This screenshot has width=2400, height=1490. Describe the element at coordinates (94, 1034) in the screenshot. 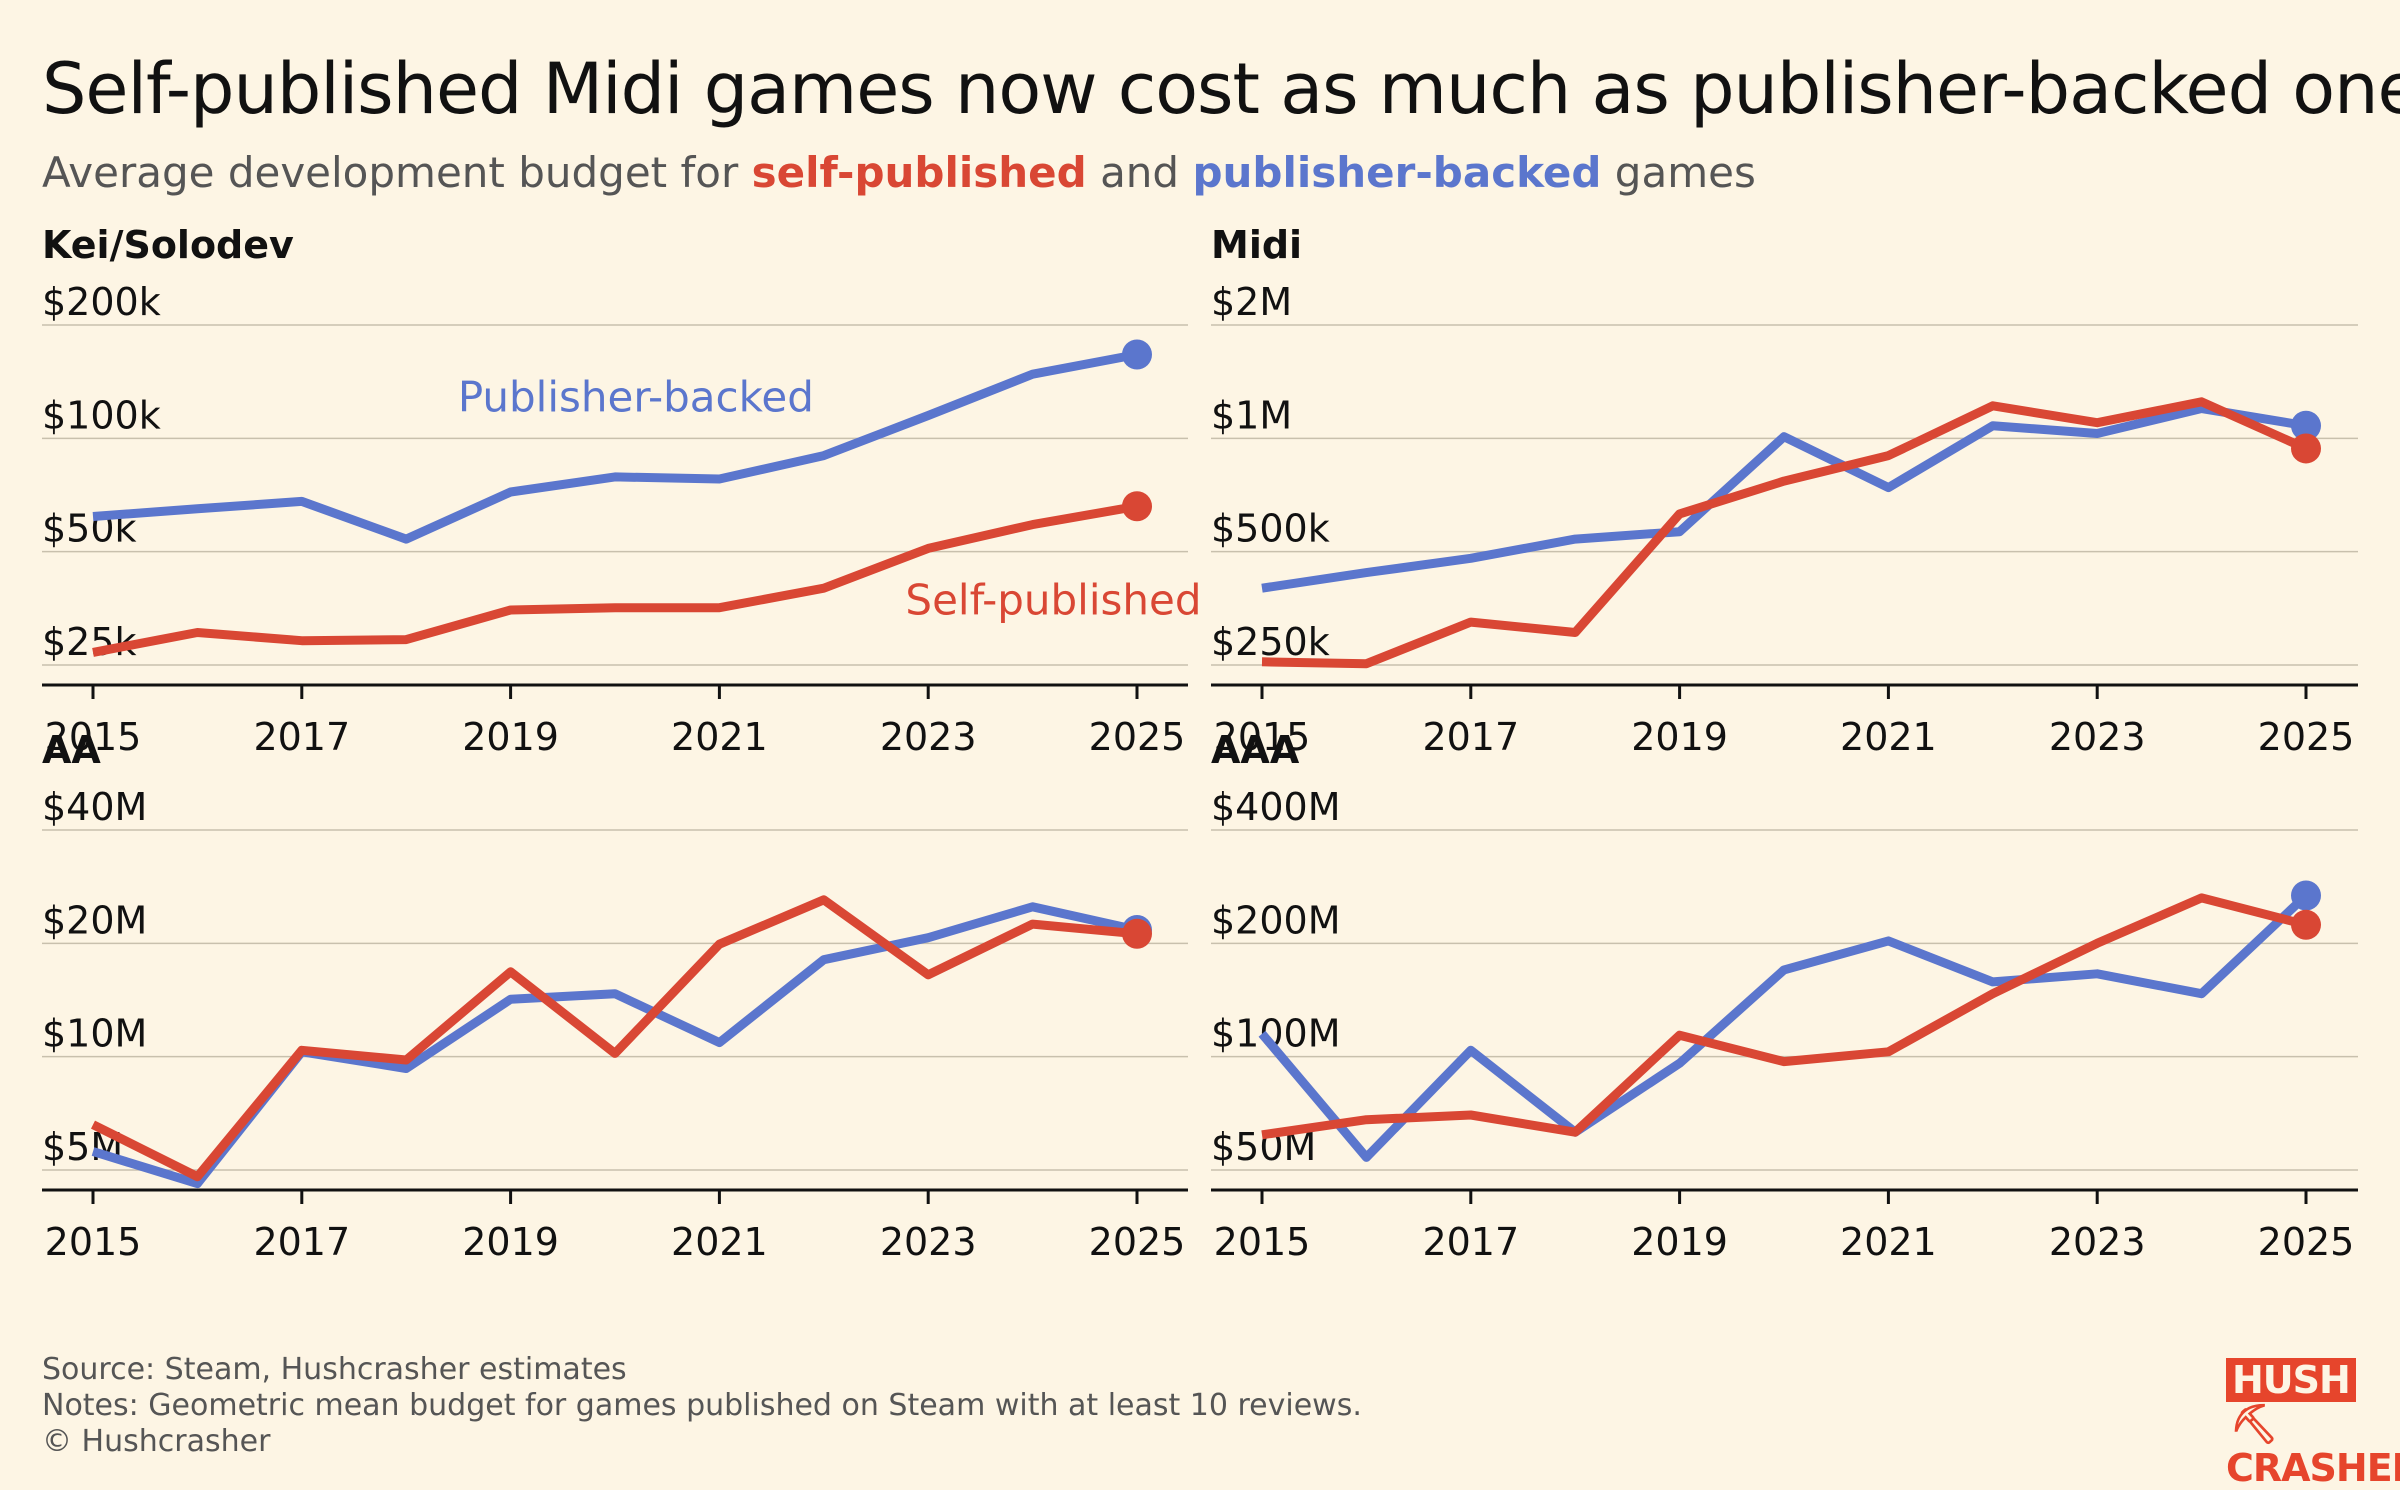

I see `y-tick-label: $10M` at that location.